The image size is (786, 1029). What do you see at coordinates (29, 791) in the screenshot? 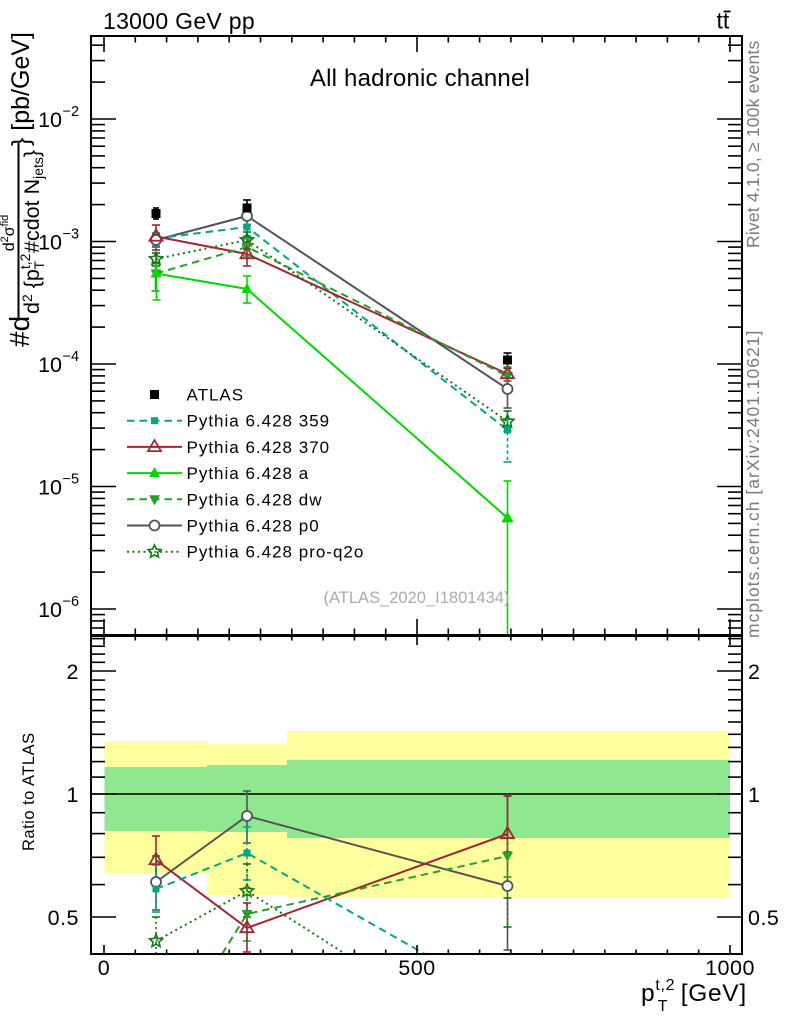
I see `svg-text: Ratio to ATLAS` at bounding box center [29, 791].